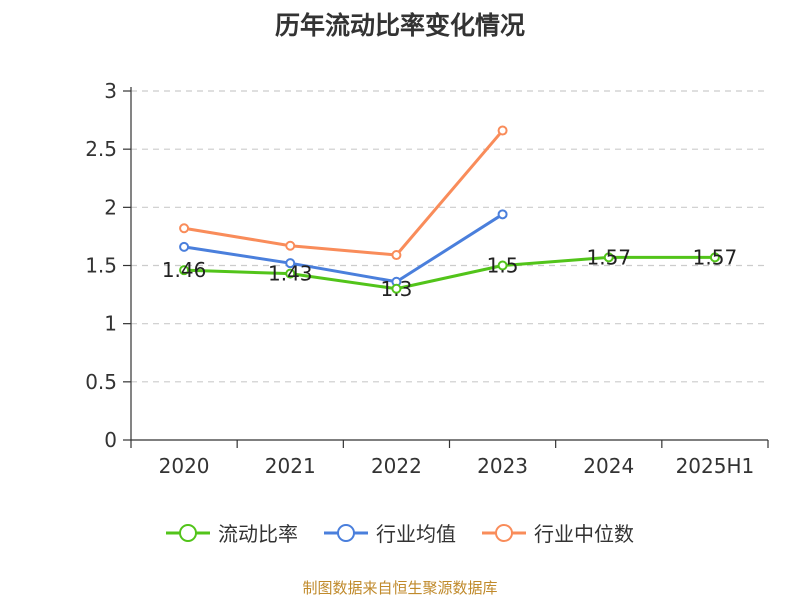 The image size is (800, 600). I want to click on legend-label: 流动比率, so click(258, 534).